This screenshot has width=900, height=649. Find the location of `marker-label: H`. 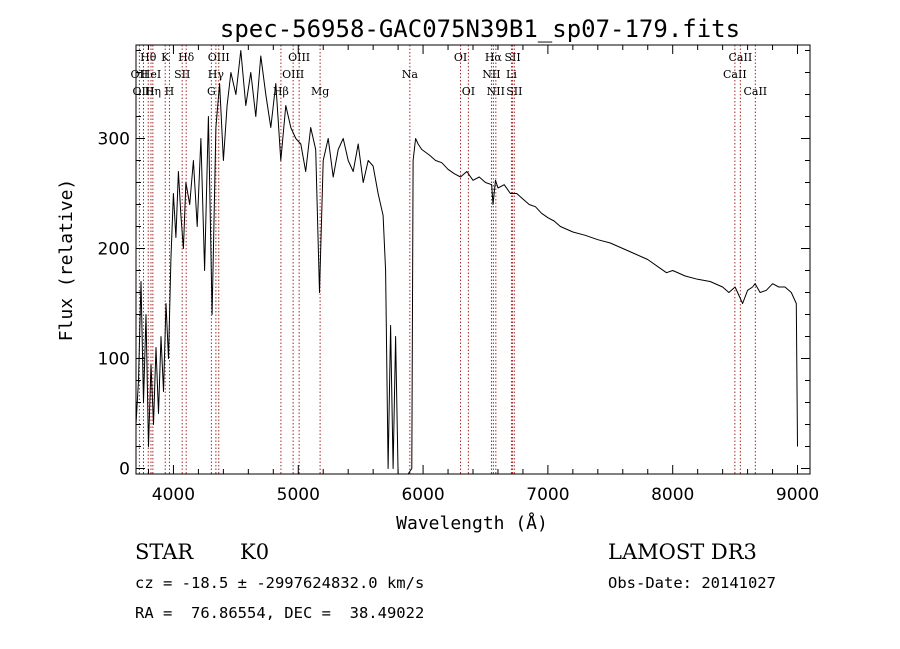

marker-label: H is located at coordinates (170, 91).